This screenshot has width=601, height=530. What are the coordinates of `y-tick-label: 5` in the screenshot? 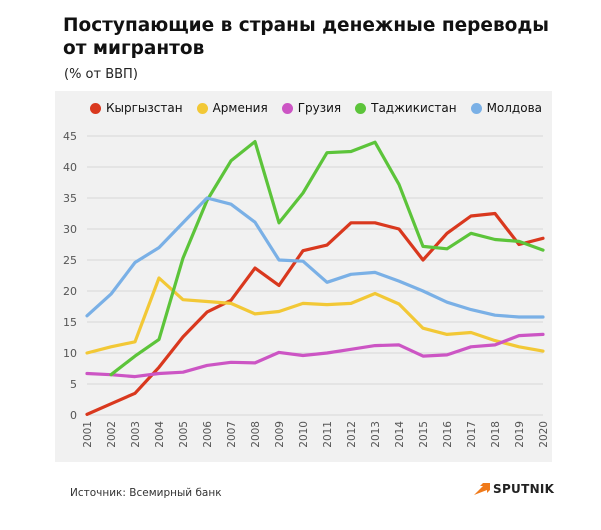 It's located at (73, 384).